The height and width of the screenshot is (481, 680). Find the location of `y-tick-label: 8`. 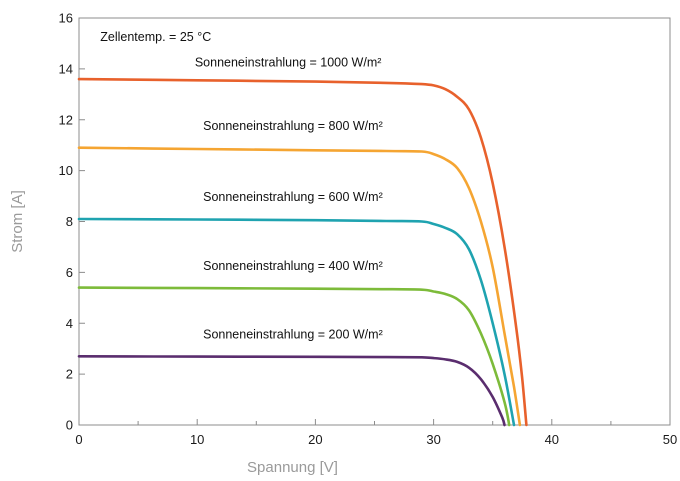

y-tick-label: 8 is located at coordinates (69, 221).